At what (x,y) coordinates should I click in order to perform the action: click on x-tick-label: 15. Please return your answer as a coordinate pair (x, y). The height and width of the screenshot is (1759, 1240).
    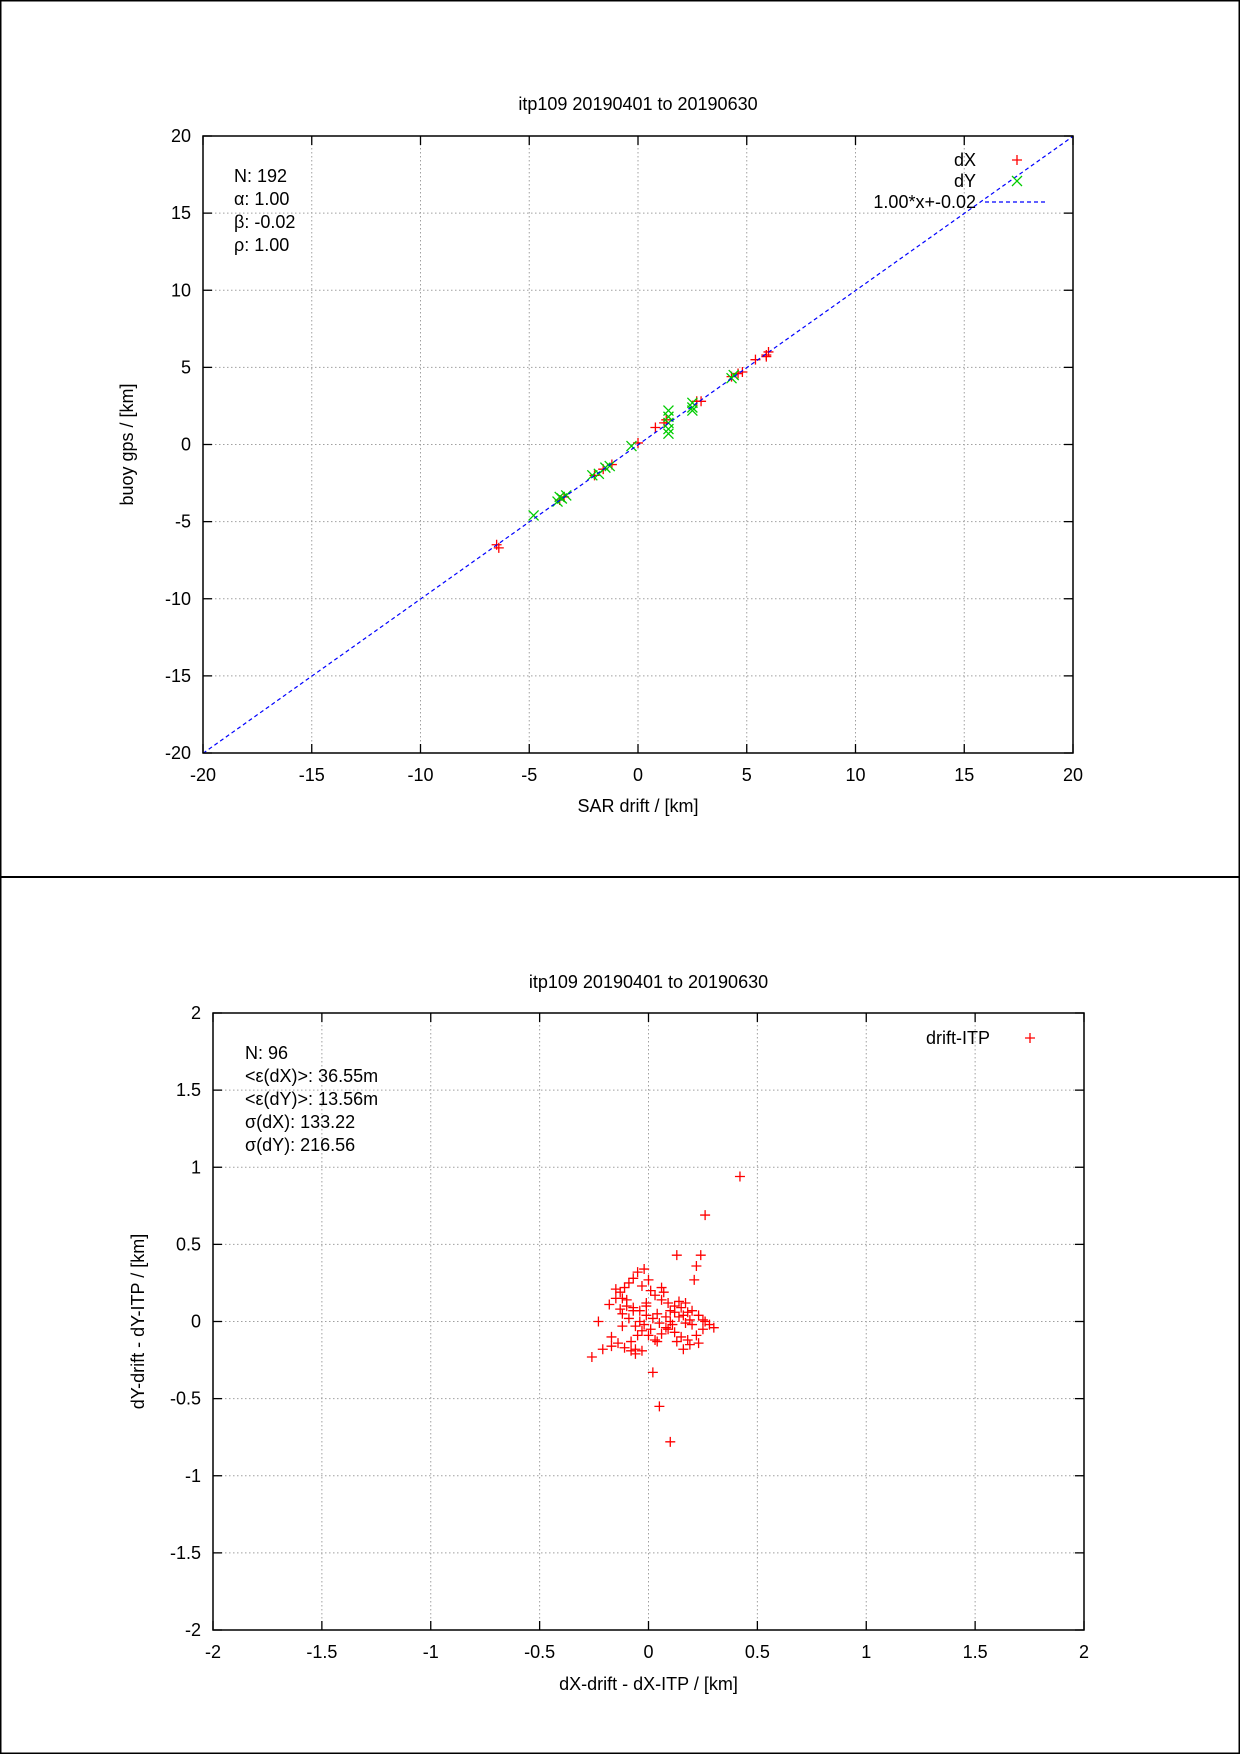
    Looking at the image, I should click on (964, 775).